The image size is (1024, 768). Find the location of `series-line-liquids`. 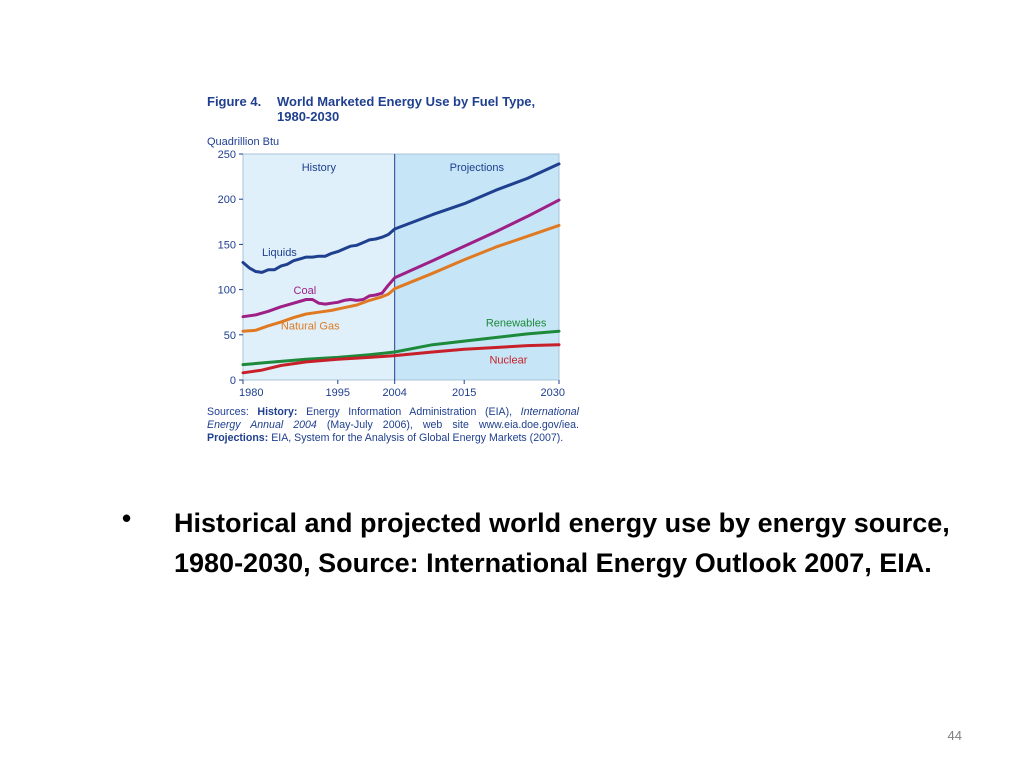

series-line-liquids is located at coordinates (401, 218).